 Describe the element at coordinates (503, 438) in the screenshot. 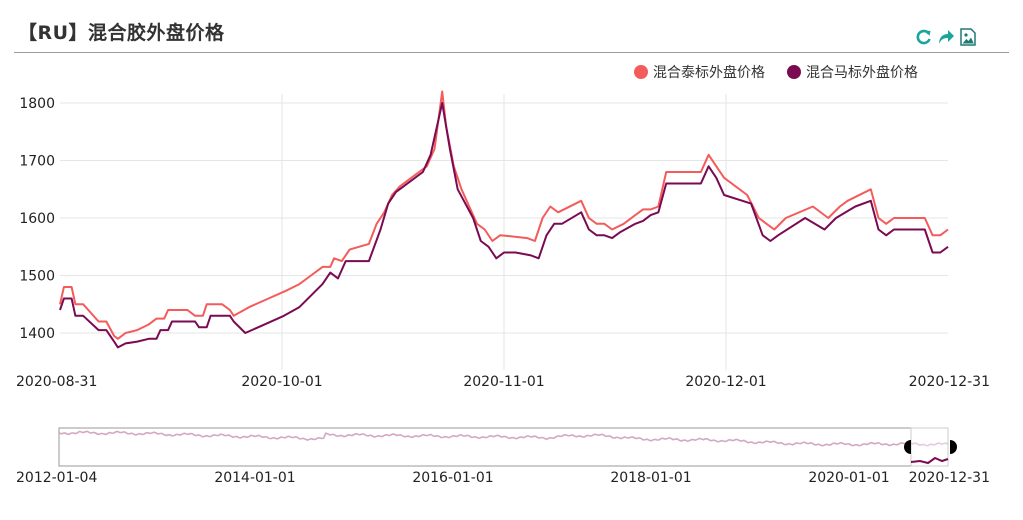

I see `navigator-trace` at that location.